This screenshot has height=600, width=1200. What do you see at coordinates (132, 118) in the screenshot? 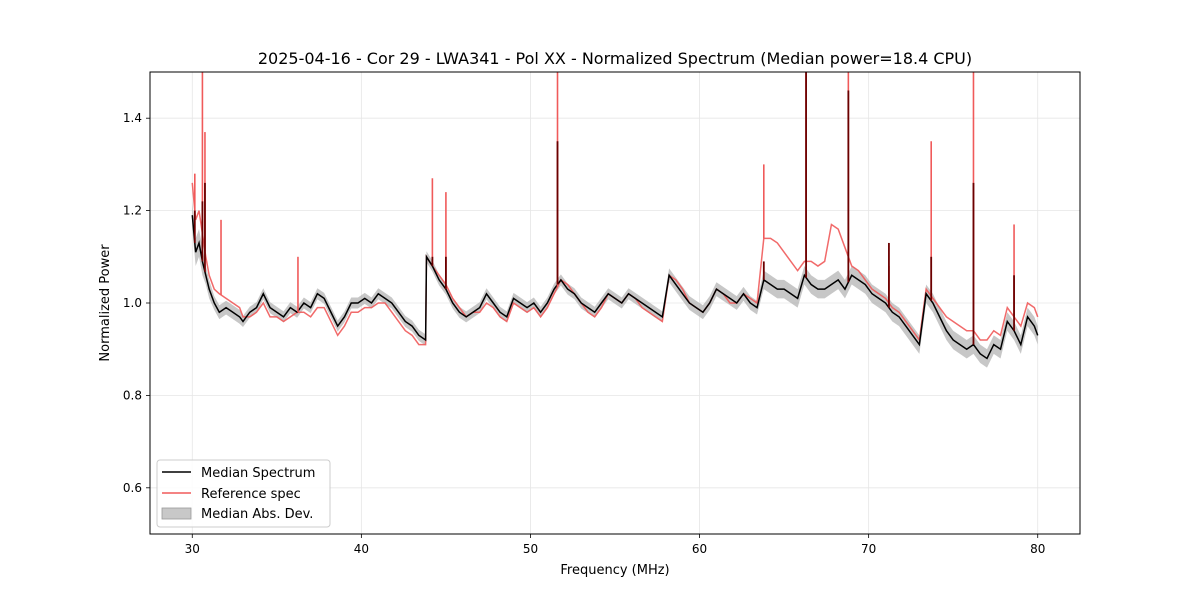
I see `y-tick-label: 1.4` at bounding box center [132, 118].